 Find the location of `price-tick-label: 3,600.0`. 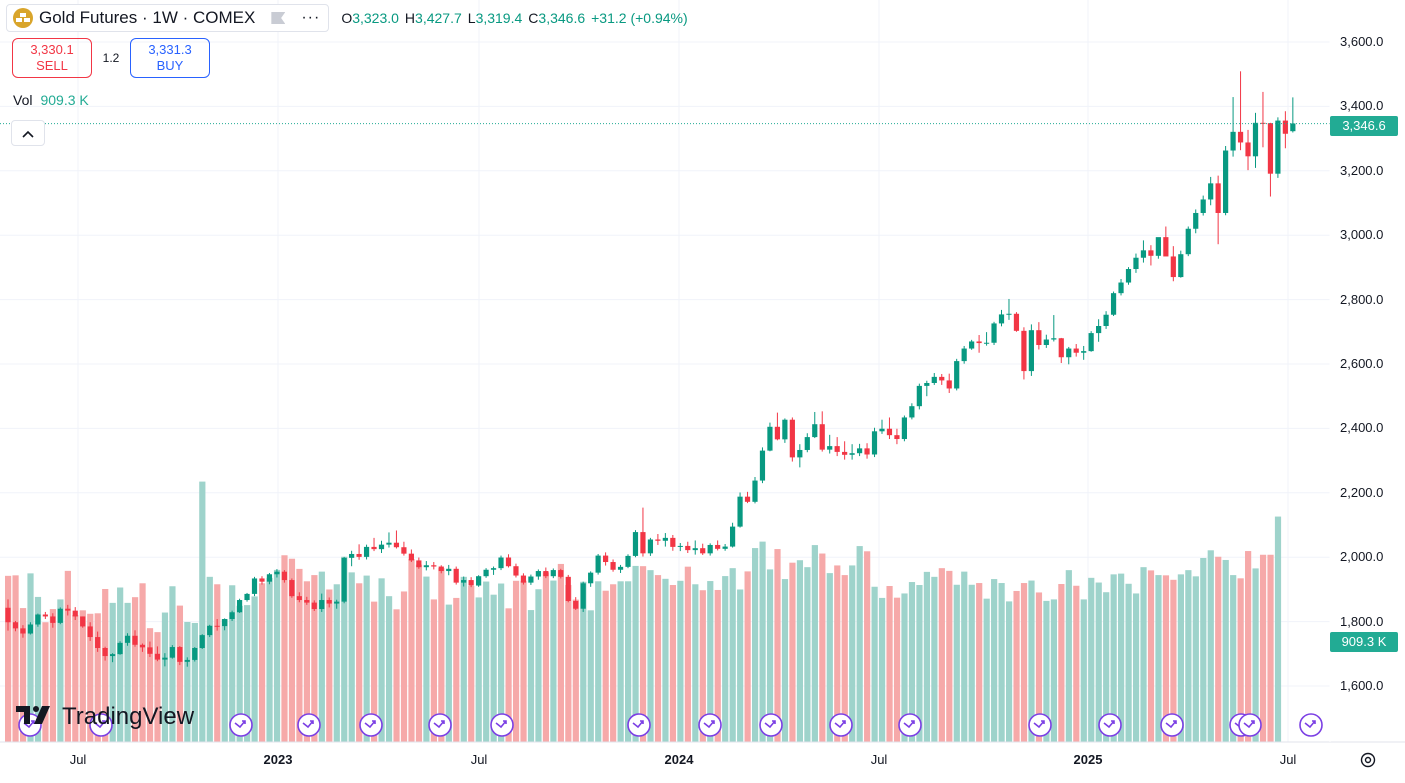

price-tick-label: 3,600.0 is located at coordinates (1362, 41).